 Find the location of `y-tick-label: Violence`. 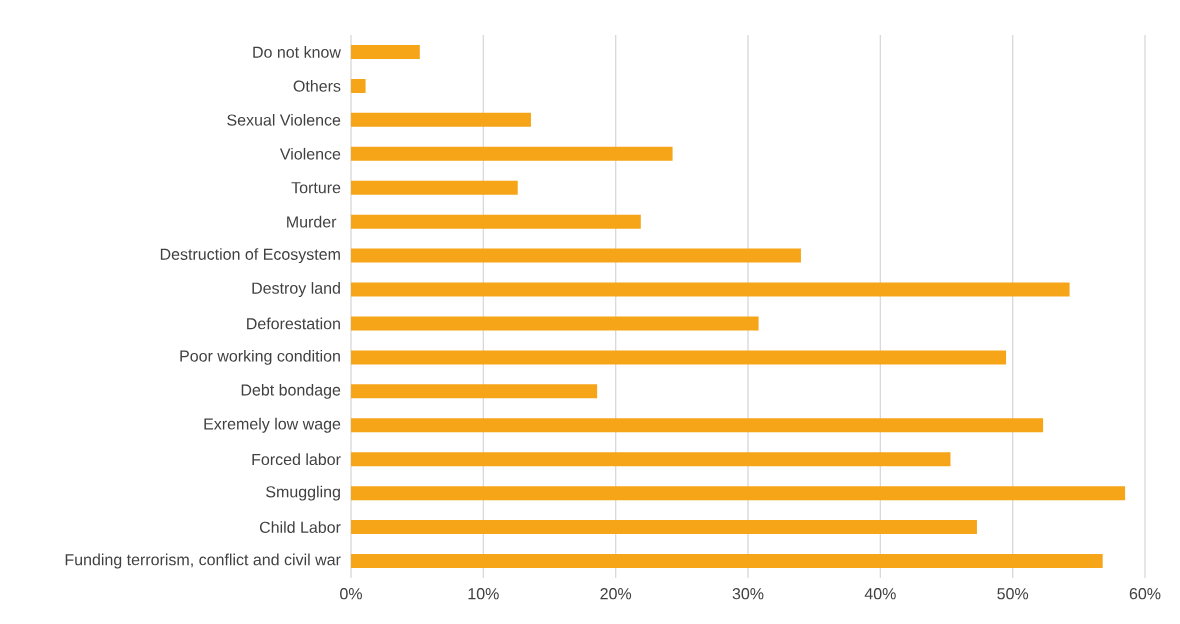

y-tick-label: Violence is located at coordinates (310, 153).